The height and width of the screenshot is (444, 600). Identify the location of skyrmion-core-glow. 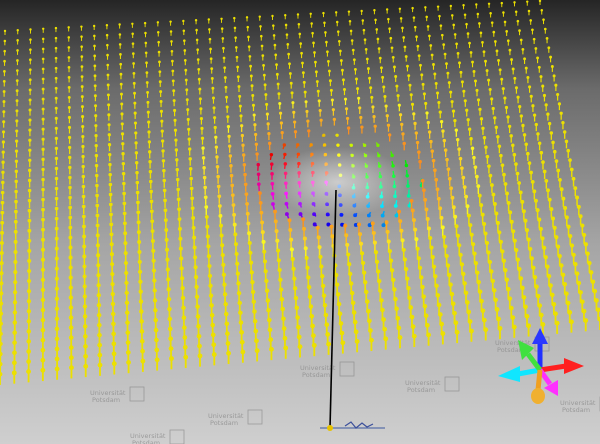
(338, 182).